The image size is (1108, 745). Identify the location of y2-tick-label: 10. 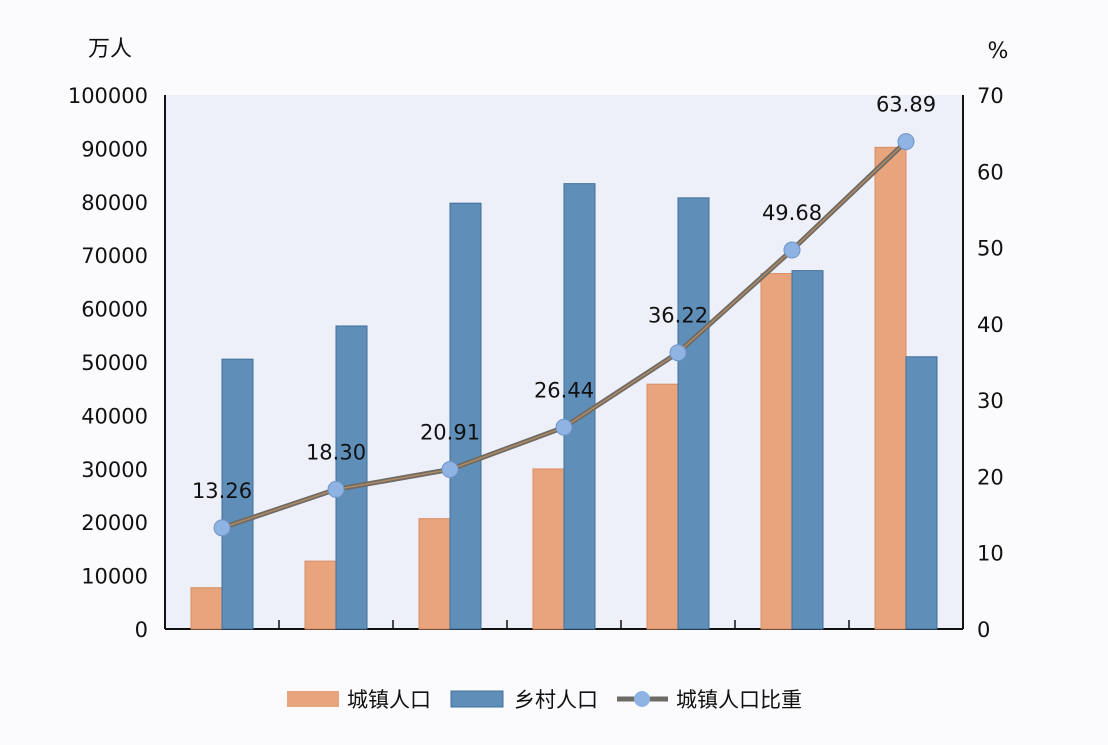
(990, 554).